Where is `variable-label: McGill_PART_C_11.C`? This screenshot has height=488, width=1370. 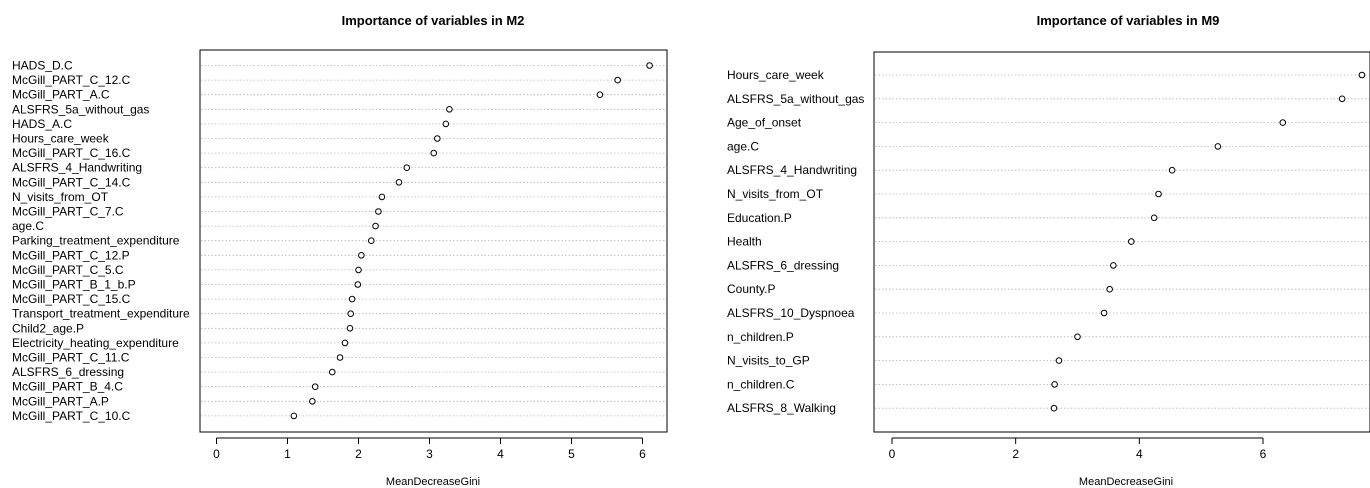
variable-label: McGill_PART_C_11.C is located at coordinates (71, 358).